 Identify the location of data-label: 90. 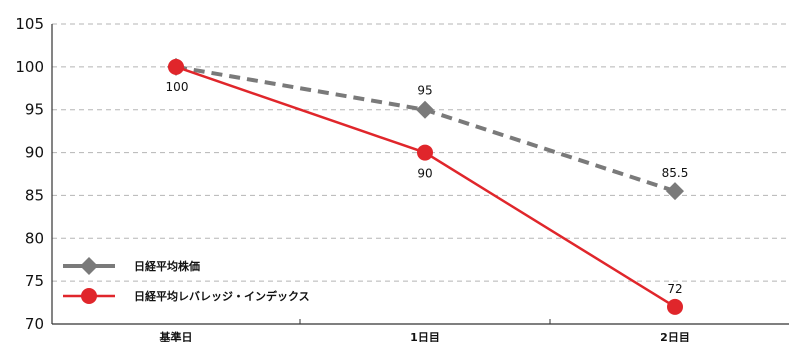
(424, 174).